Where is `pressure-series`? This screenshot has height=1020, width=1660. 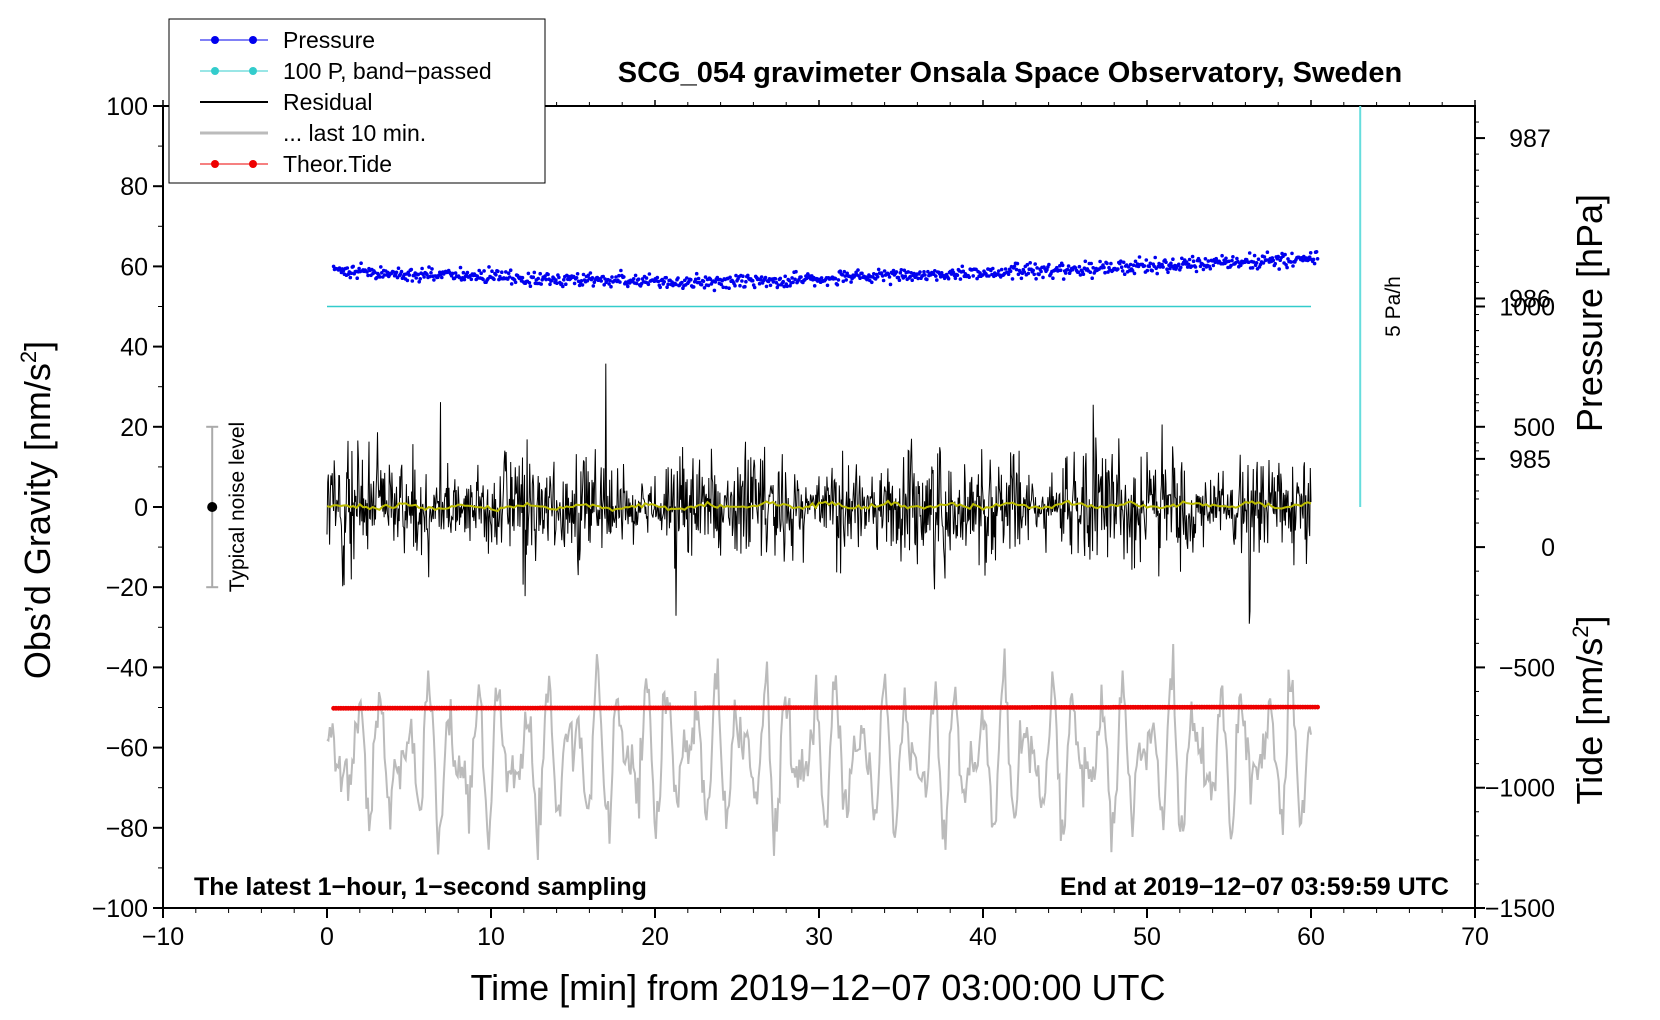 pressure-series is located at coordinates (825, 271).